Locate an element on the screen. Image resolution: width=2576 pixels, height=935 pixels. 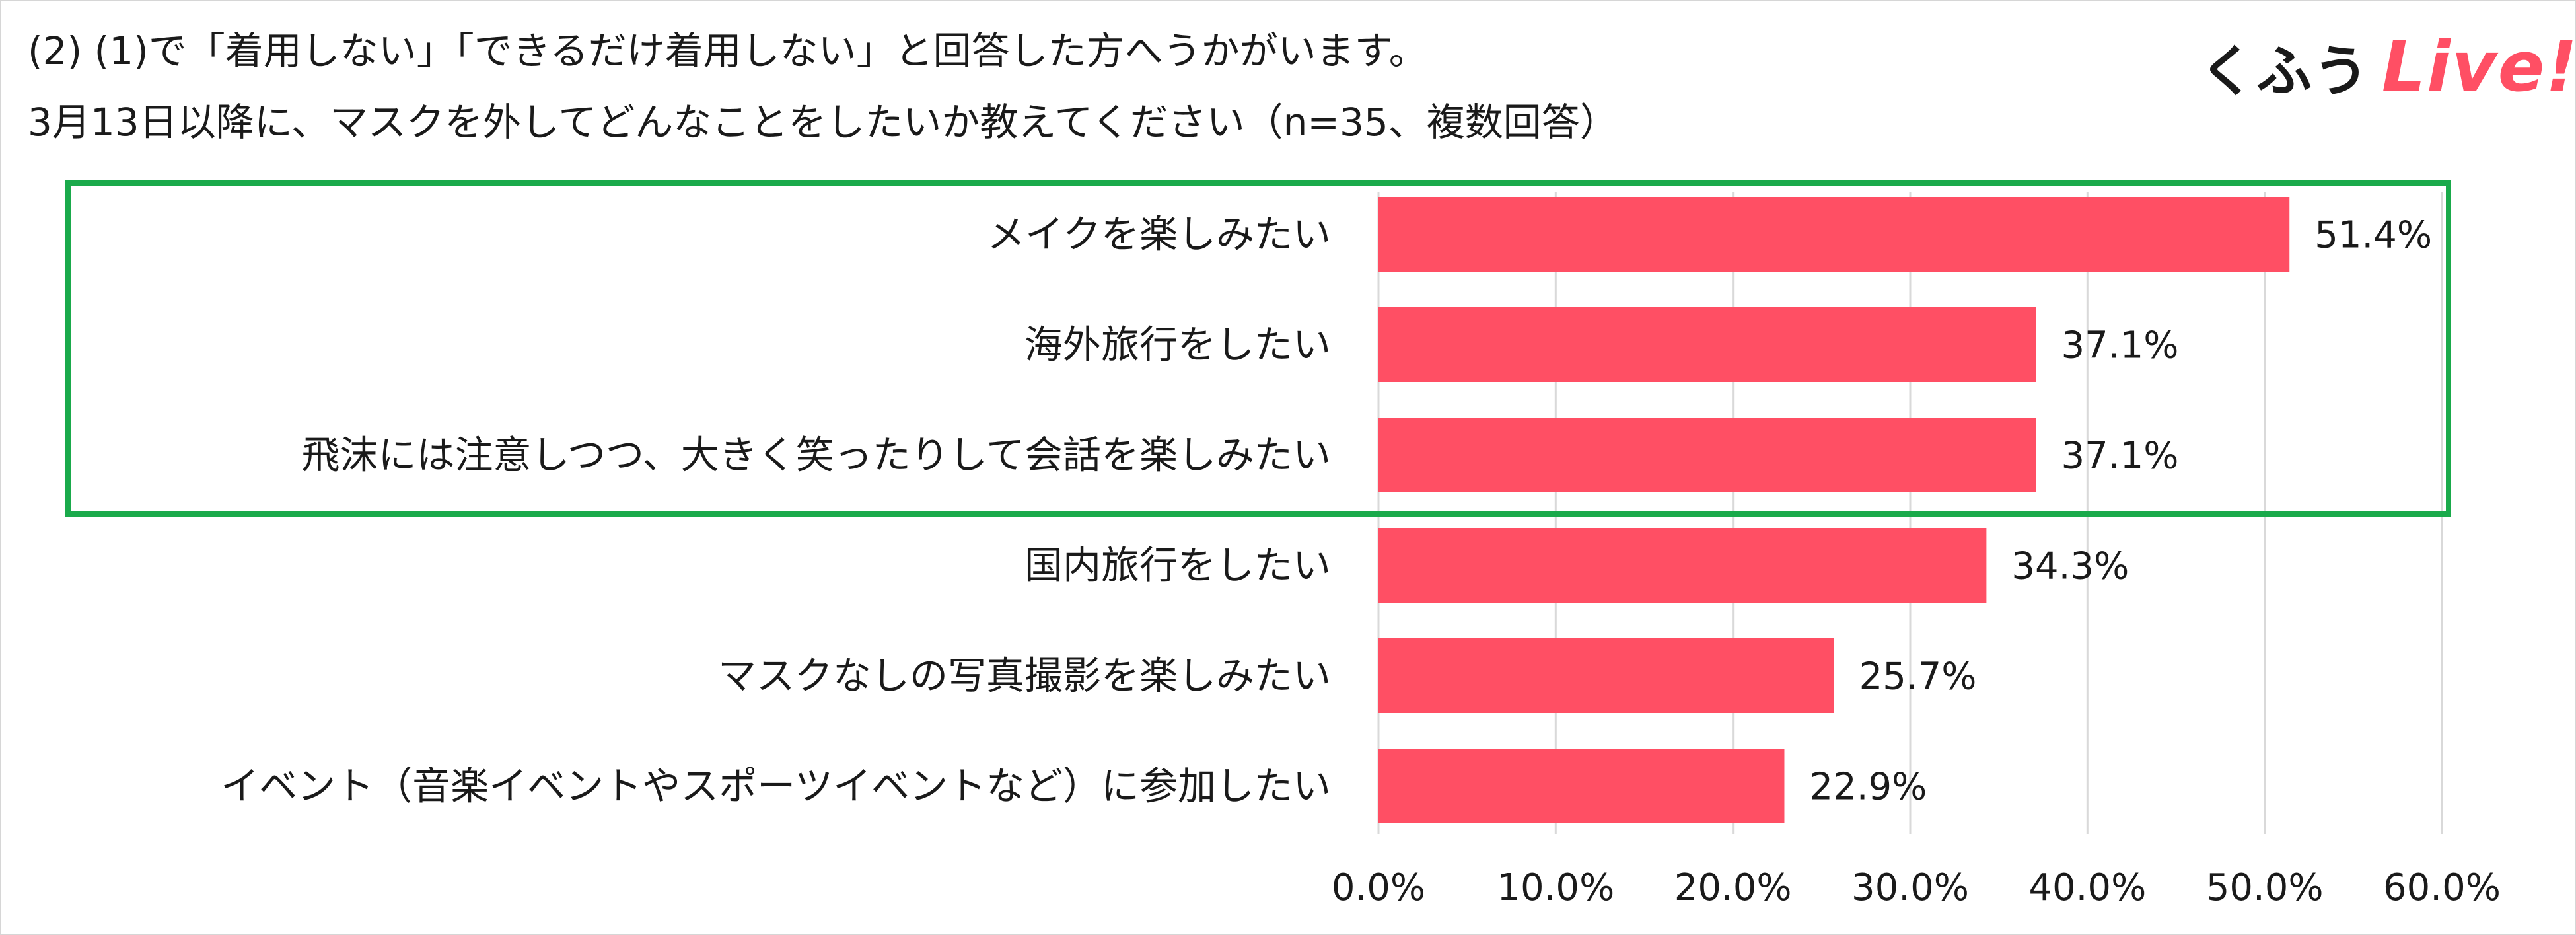
kufu-live-logo: くふう Live! is located at coordinates (2388, 66).